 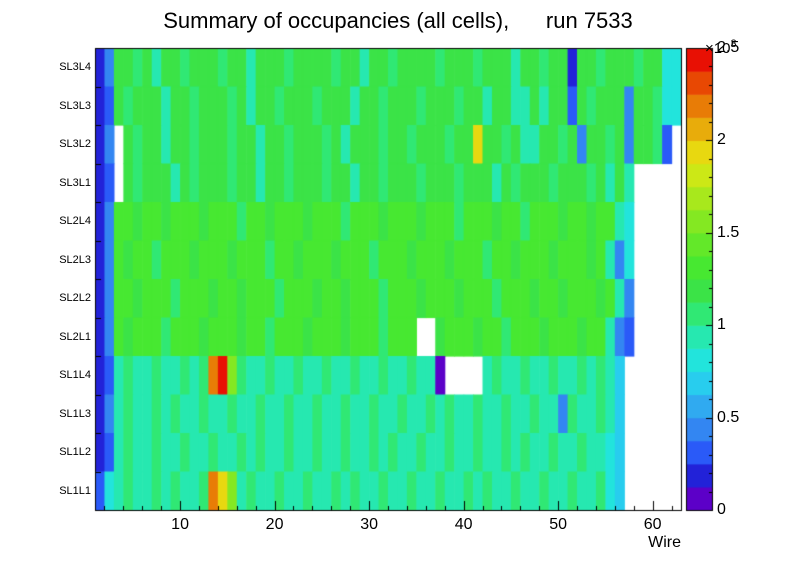 What do you see at coordinates (664, 542) in the screenshot?
I see `x-axis-title: Wire` at bounding box center [664, 542].